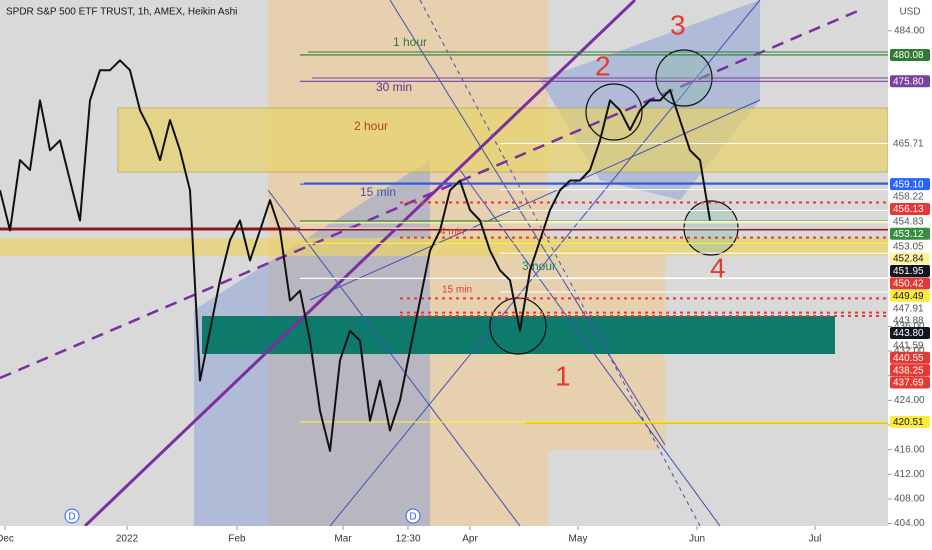 The height and width of the screenshot is (550, 932). I want to click on price-label: 465.71, so click(908, 144).